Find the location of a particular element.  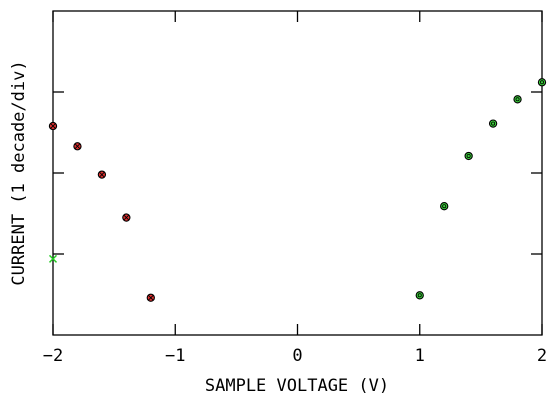

x-axis-label: SAMPLE VOLTAGE (V) is located at coordinates (297, 386).